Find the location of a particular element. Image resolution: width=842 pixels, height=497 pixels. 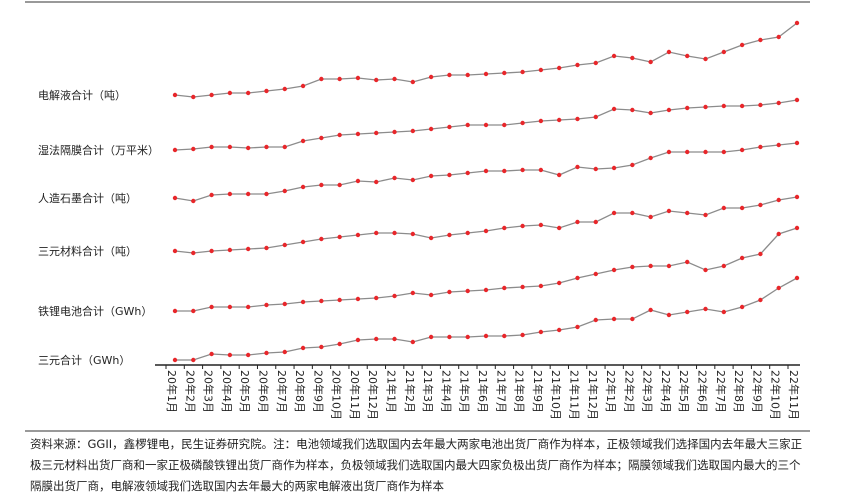

series-label: 三元材料合计（吨） is located at coordinates (87, 251).